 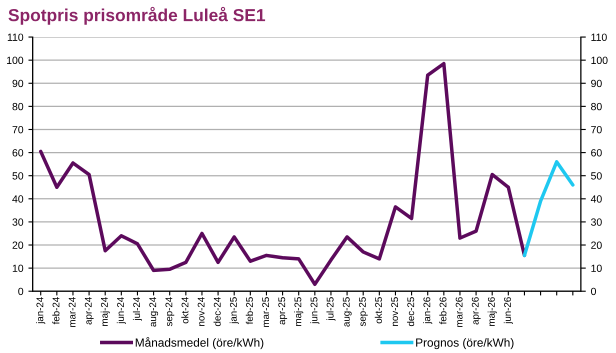 What do you see at coordinates (41, 310) in the screenshot?
I see `x-tick-label: jan-24` at bounding box center [41, 310].